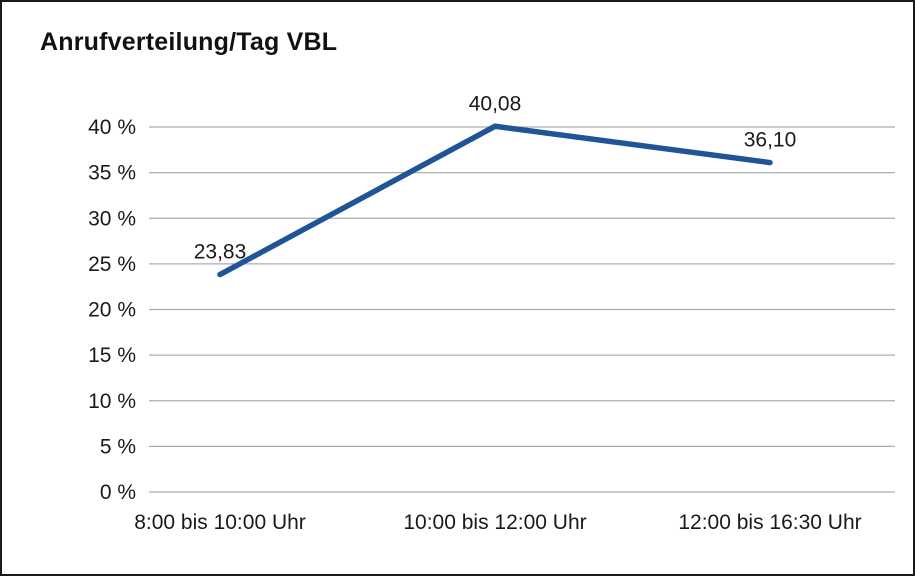  What do you see at coordinates (112, 218) in the screenshot?
I see `y-tick-label: 30 %` at bounding box center [112, 218].